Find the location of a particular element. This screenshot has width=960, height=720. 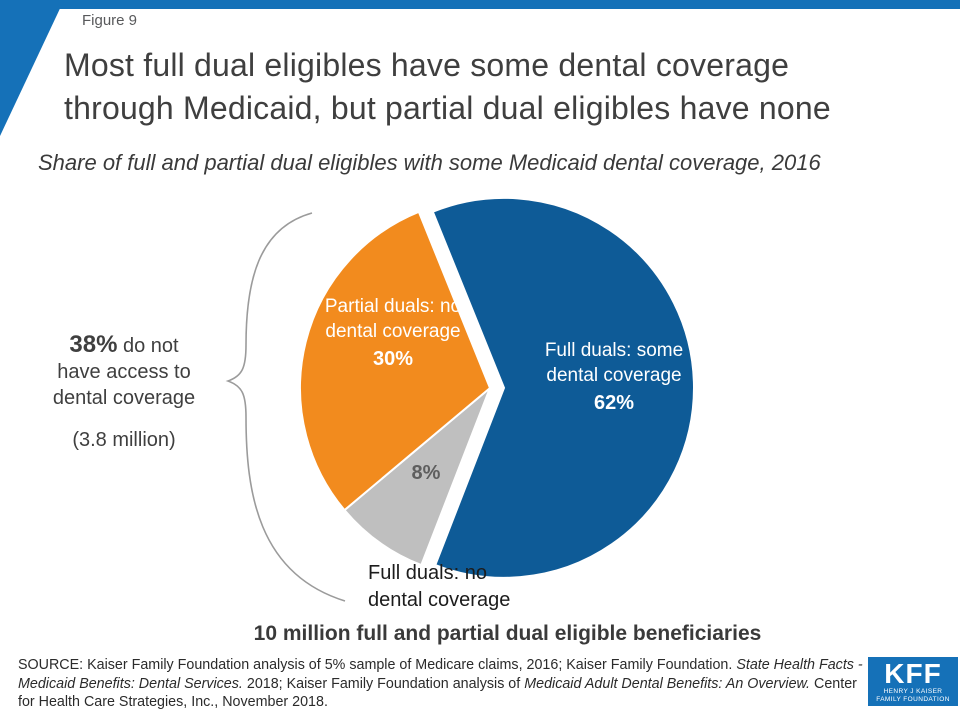

partial-duals-slice-label: Partial duals: no dental coverage 30% is located at coordinates (393, 333).